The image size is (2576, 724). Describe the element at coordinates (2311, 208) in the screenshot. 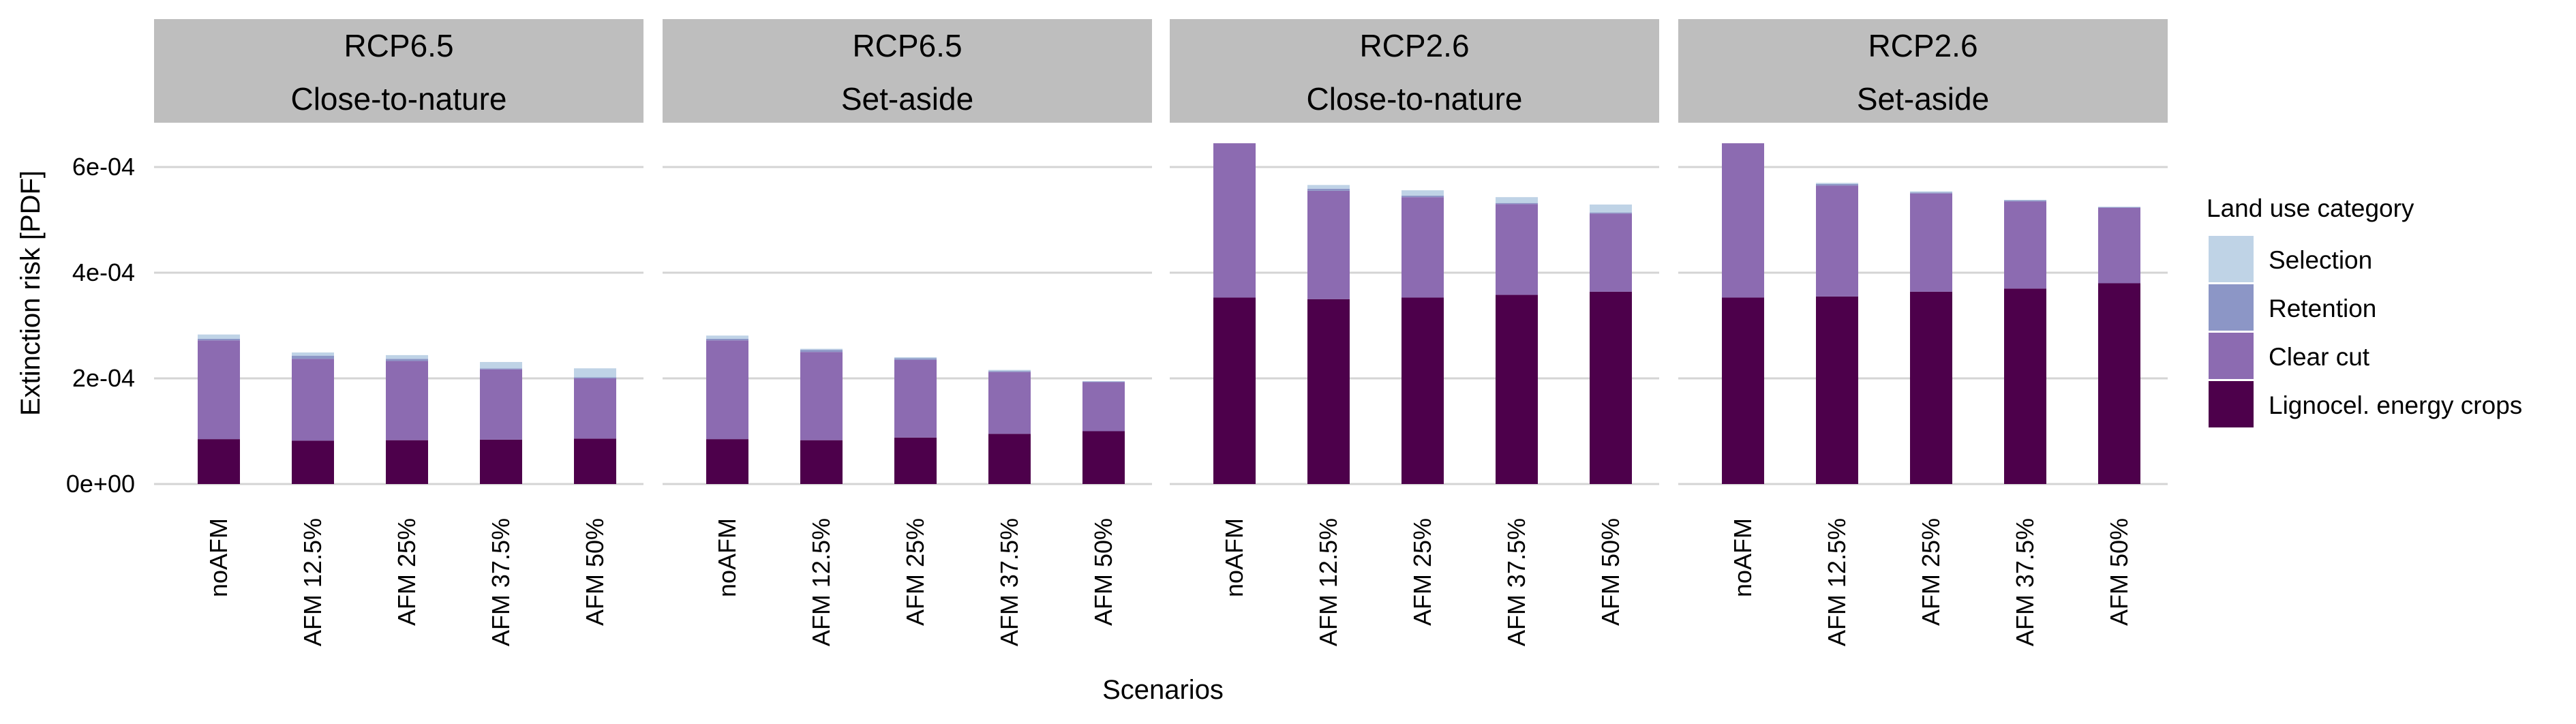

I see `legend-title: Land use category` at that location.